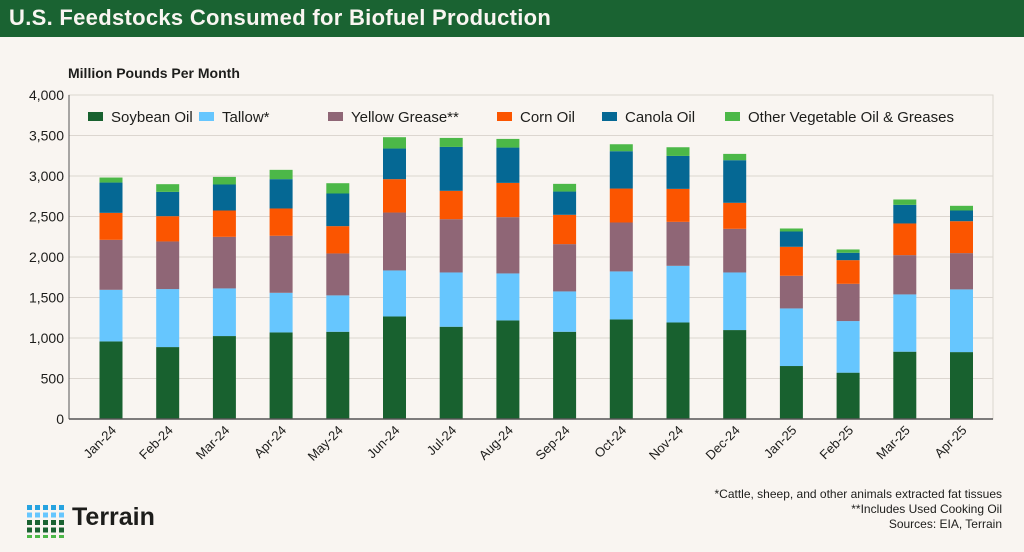  What do you see at coordinates (46, 136) in the screenshot?
I see `y-tick-label: 3,500` at bounding box center [46, 136].